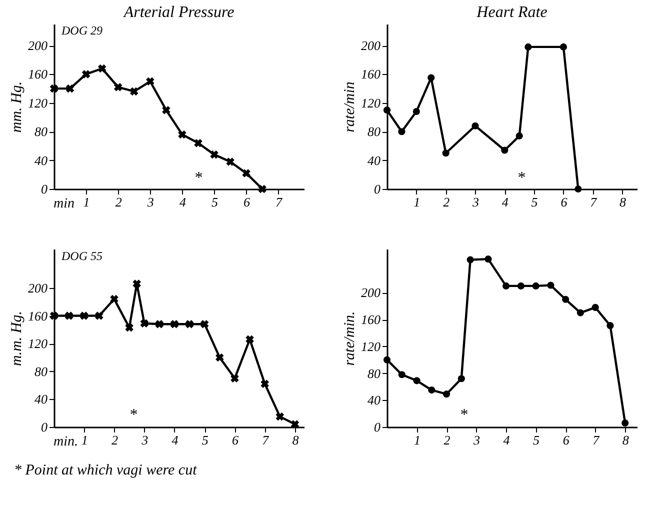 The width and height of the screenshot is (666, 527). Describe the element at coordinates (106, 470) in the screenshot. I see `text: * Point at which vagi were cut` at that location.